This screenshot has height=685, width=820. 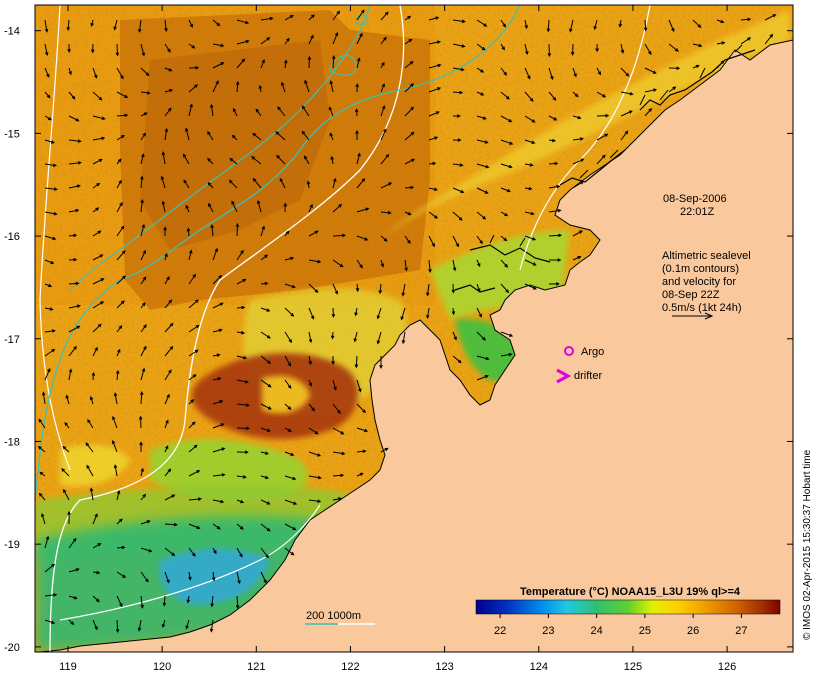 What do you see at coordinates (628, 607) in the screenshot?
I see `colorbar-gradient` at bounding box center [628, 607].